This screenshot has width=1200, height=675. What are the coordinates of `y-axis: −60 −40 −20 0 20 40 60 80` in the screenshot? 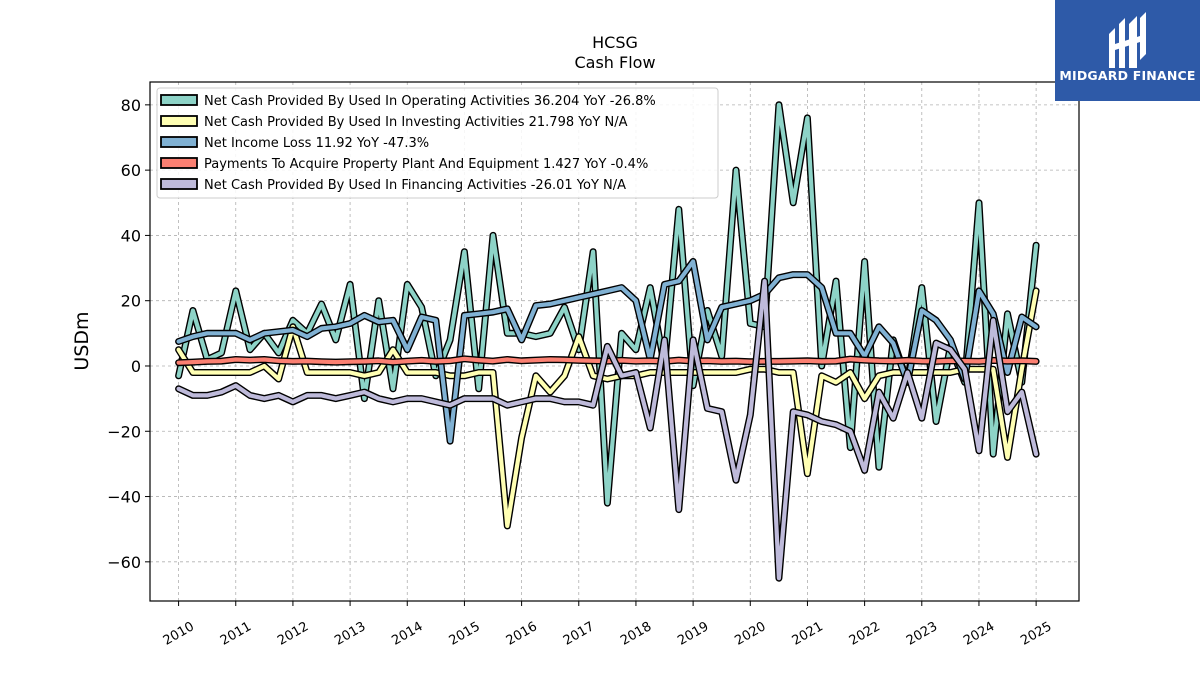 It's located at (128, 334).